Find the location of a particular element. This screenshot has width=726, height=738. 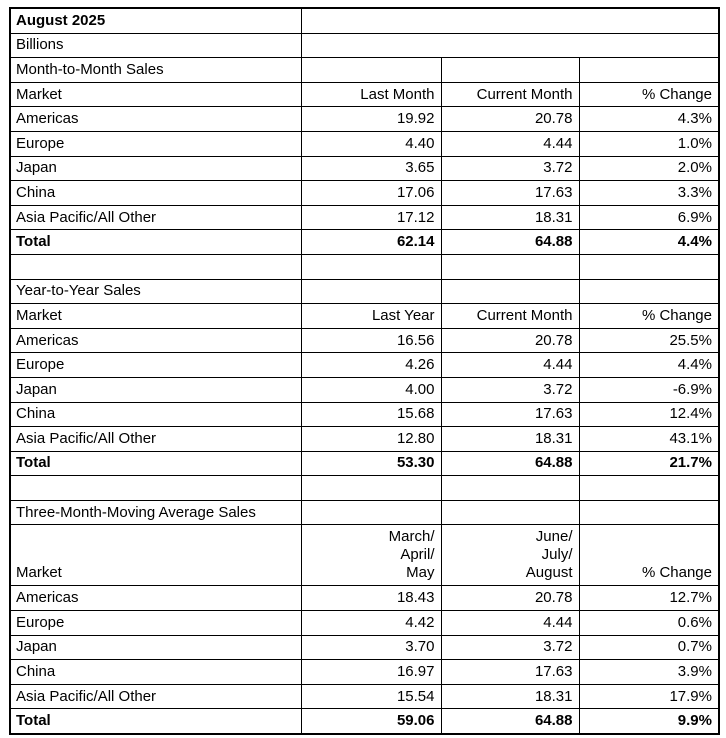

pct-change-cell: 3.9% is located at coordinates (649, 672).